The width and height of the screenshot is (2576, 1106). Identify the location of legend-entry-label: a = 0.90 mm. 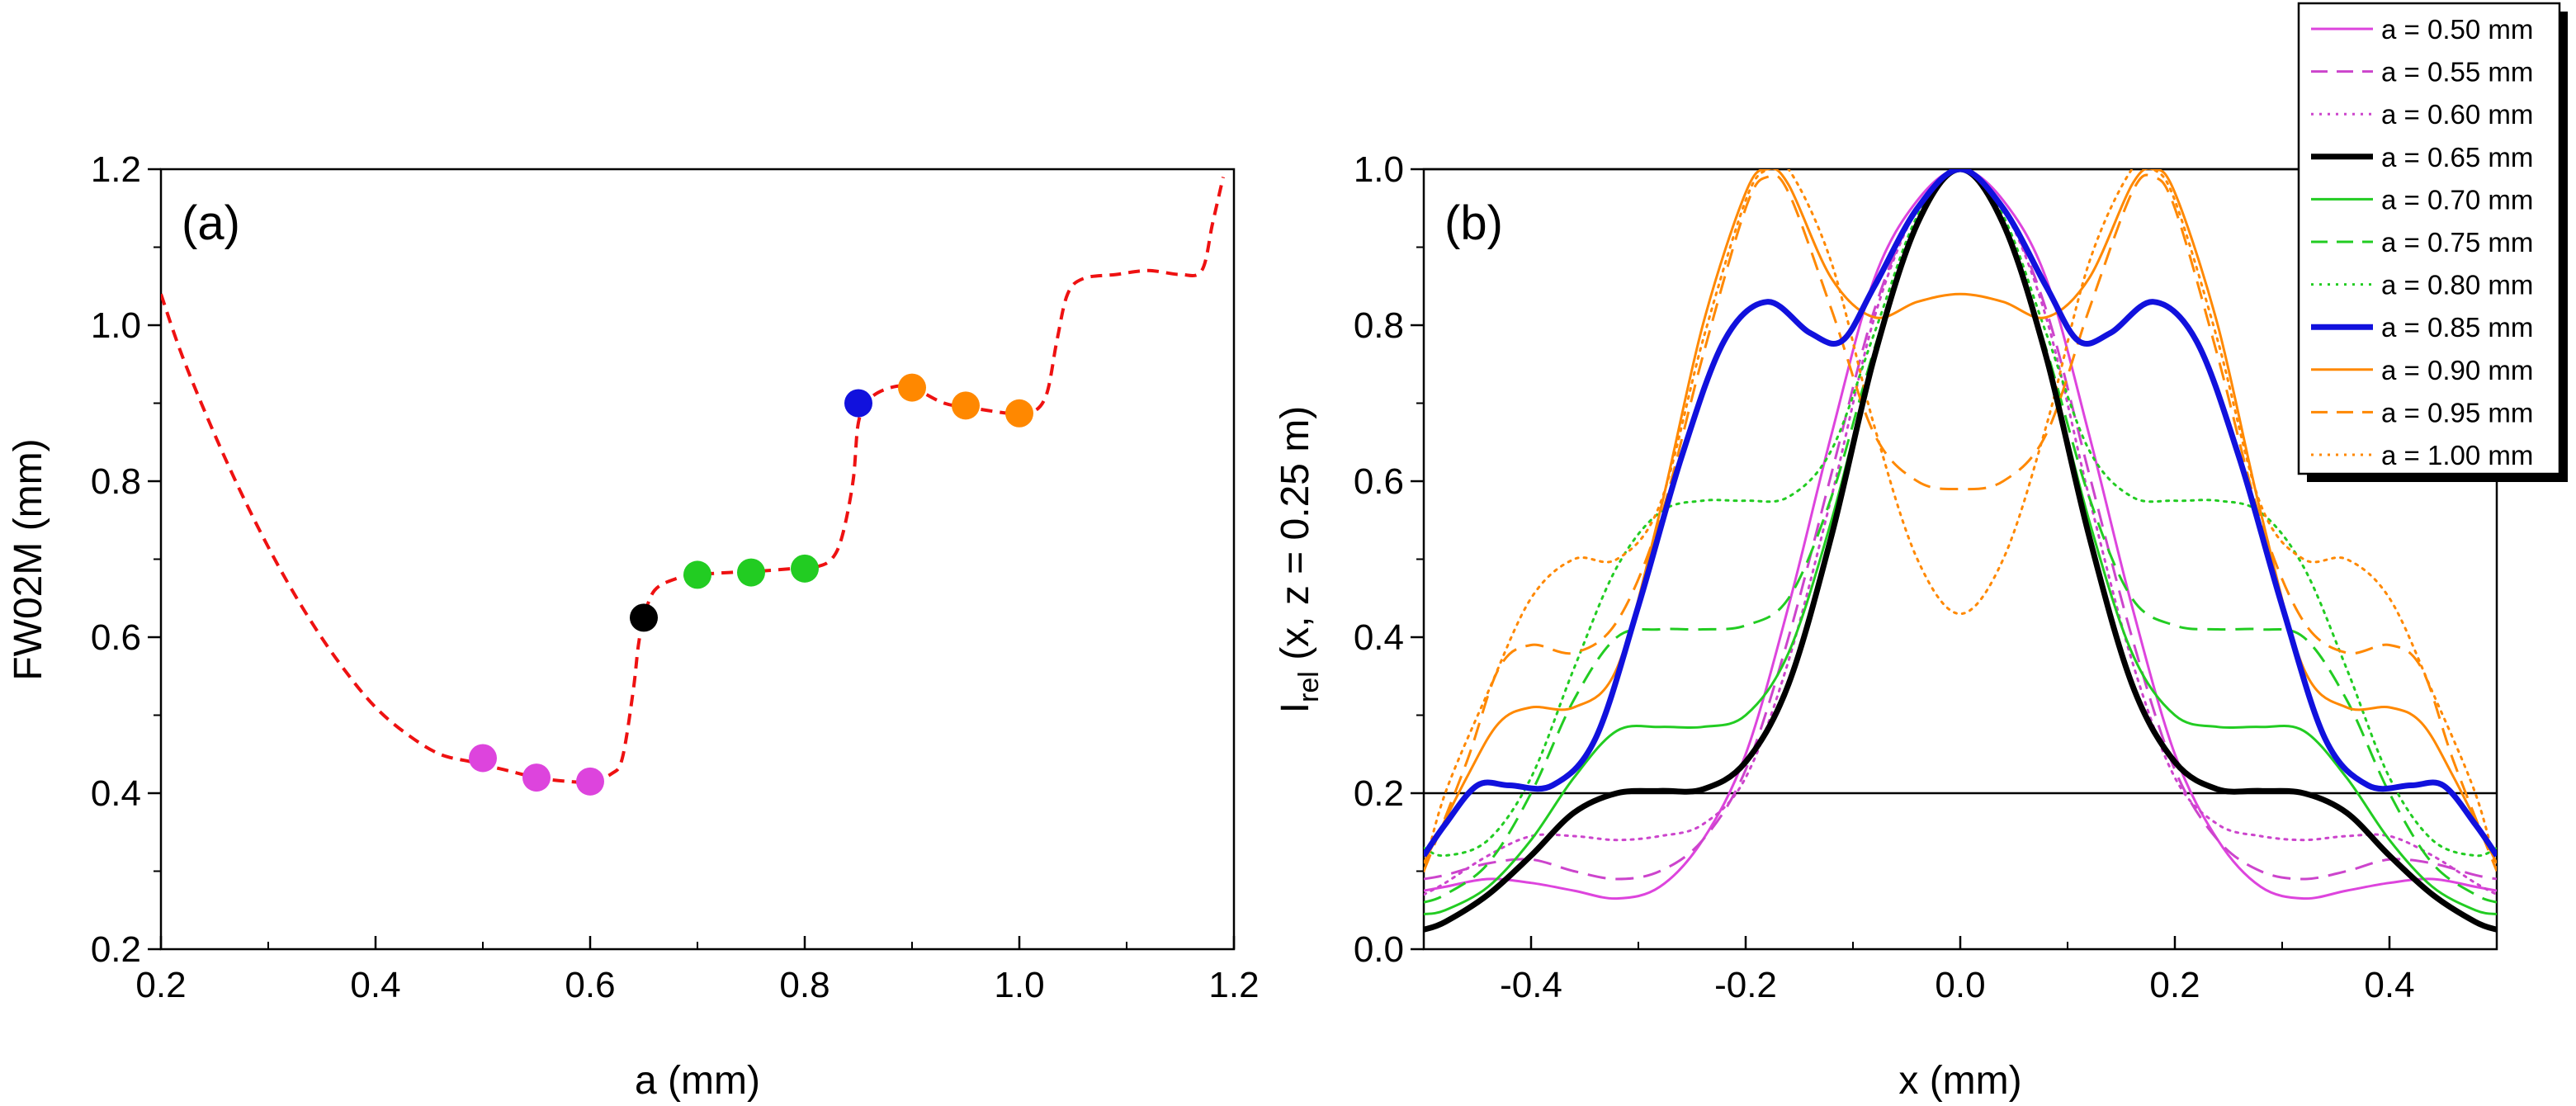
(2457, 370).